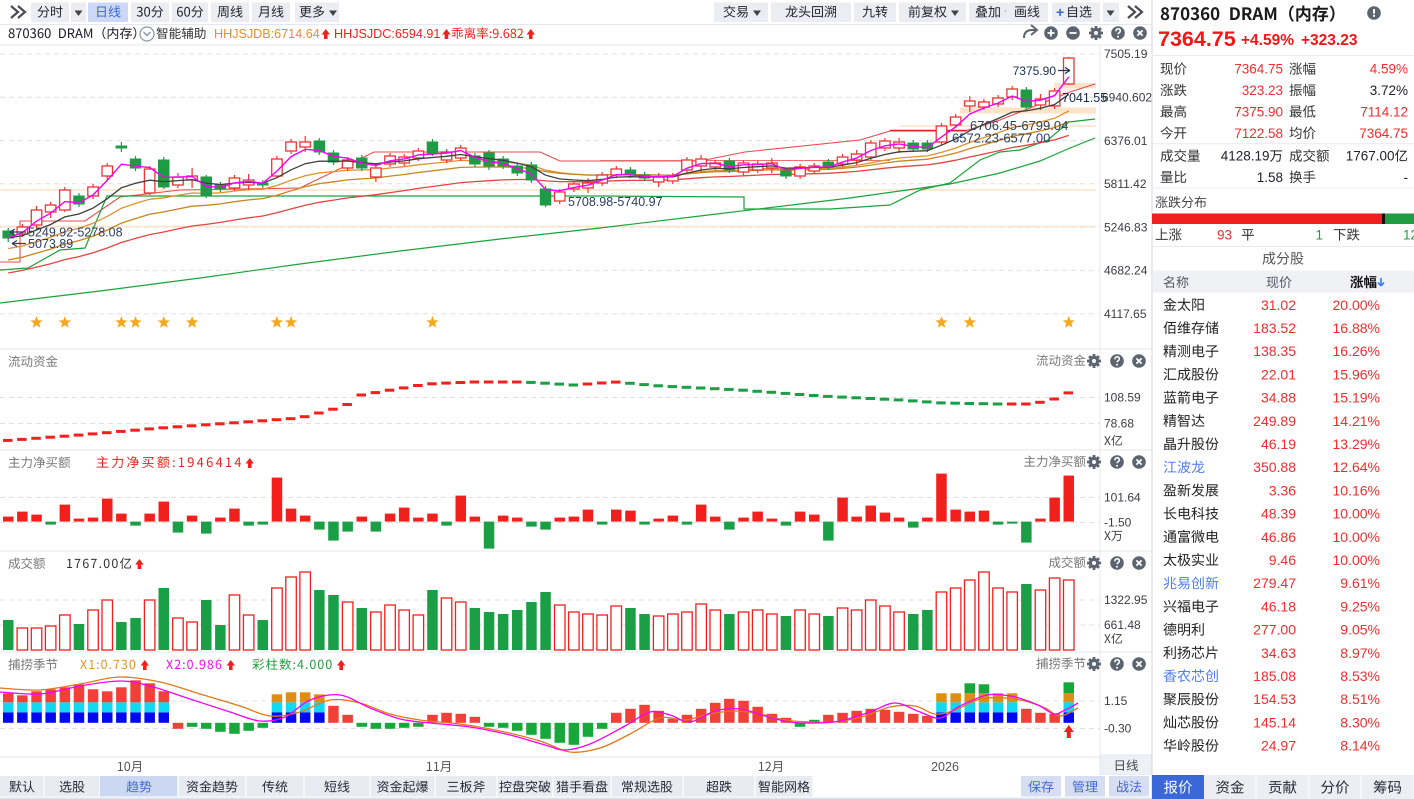  What do you see at coordinates (1278, 374) in the screenshot?
I see `svg-text: 22.01` at bounding box center [1278, 374].